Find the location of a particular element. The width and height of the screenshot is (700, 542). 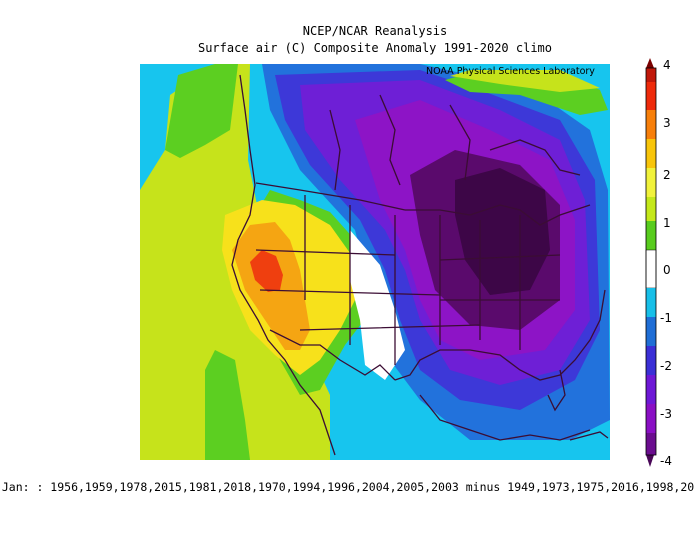

hudson-coast is located at coordinates (535, 157).